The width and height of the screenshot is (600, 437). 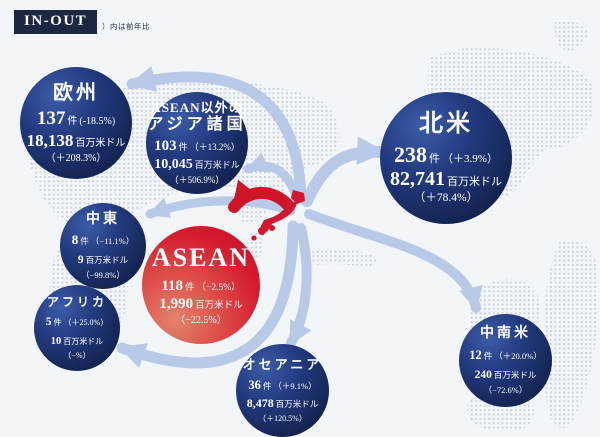 What do you see at coordinates (342, 258) in the screenshot?
I see `map-indonesia` at bounding box center [342, 258].